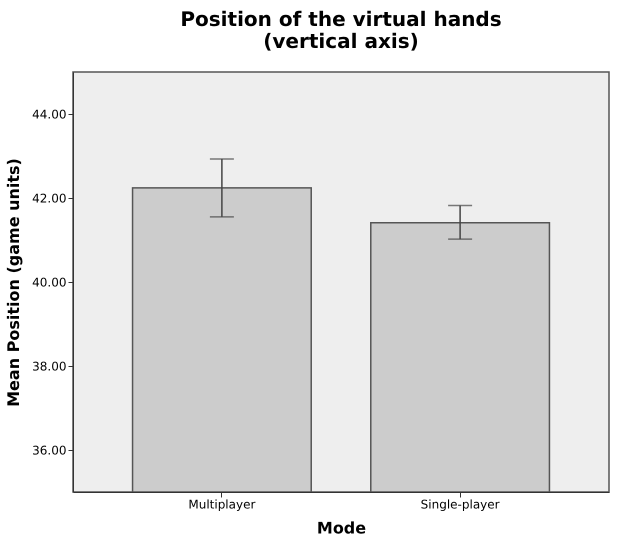  I want to click on y-tick-label: 44.00, so click(49, 115).